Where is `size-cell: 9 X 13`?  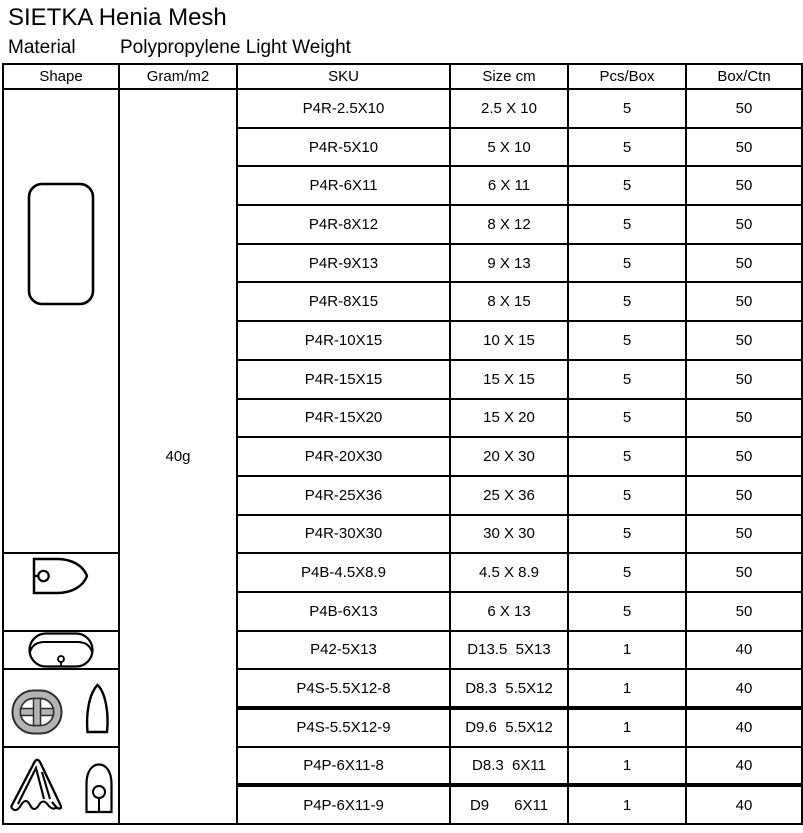
size-cell: 9 X 13 is located at coordinates (509, 263).